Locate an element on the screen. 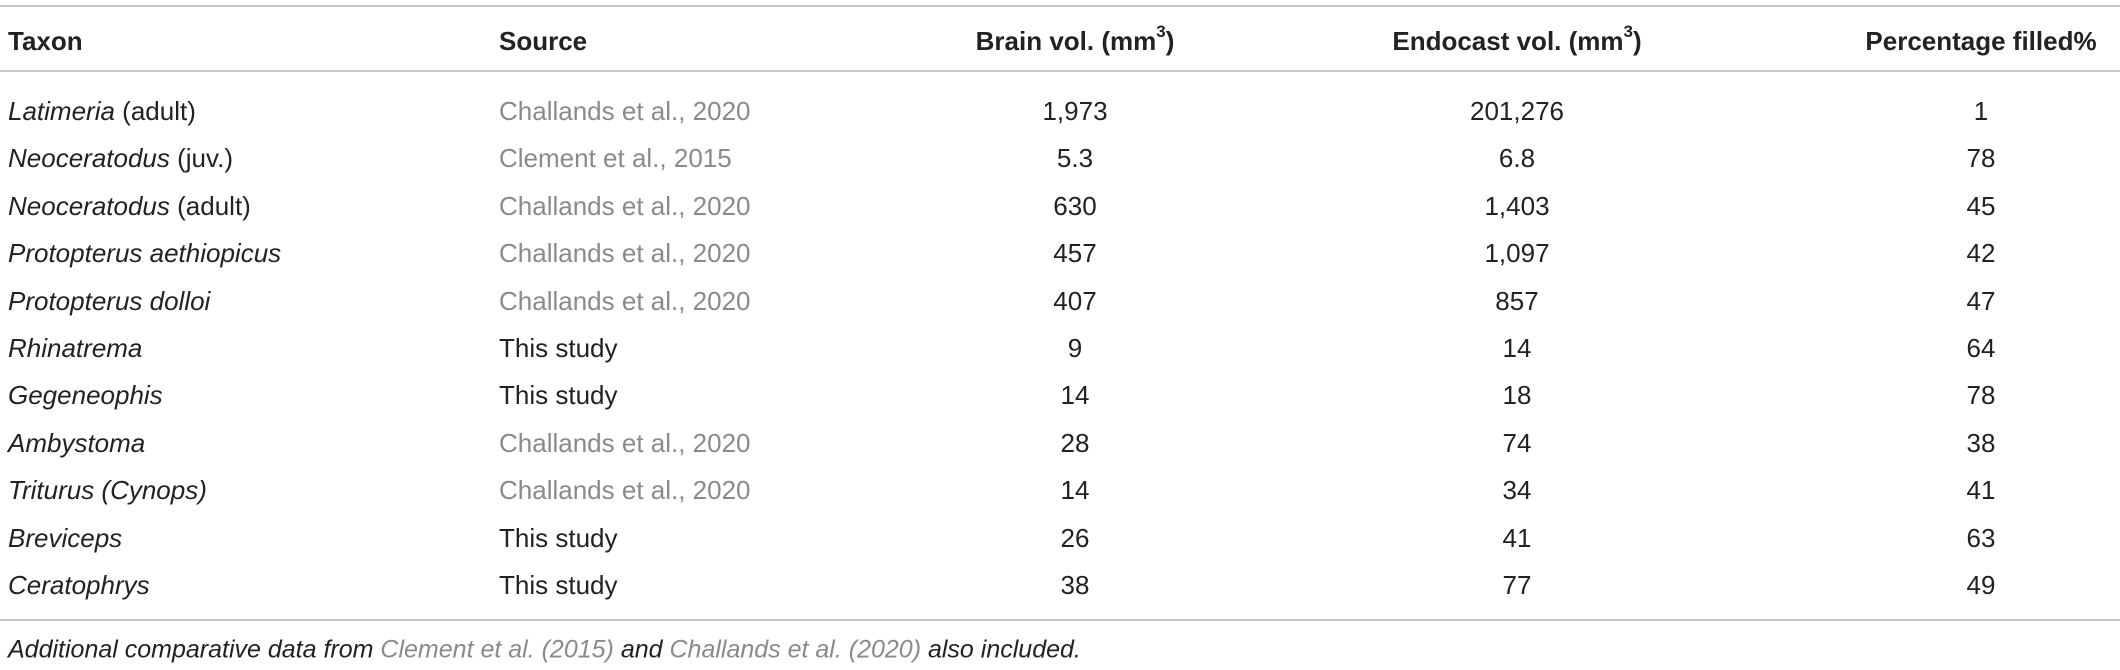  genus: Rhinatrema is located at coordinates (75, 348).